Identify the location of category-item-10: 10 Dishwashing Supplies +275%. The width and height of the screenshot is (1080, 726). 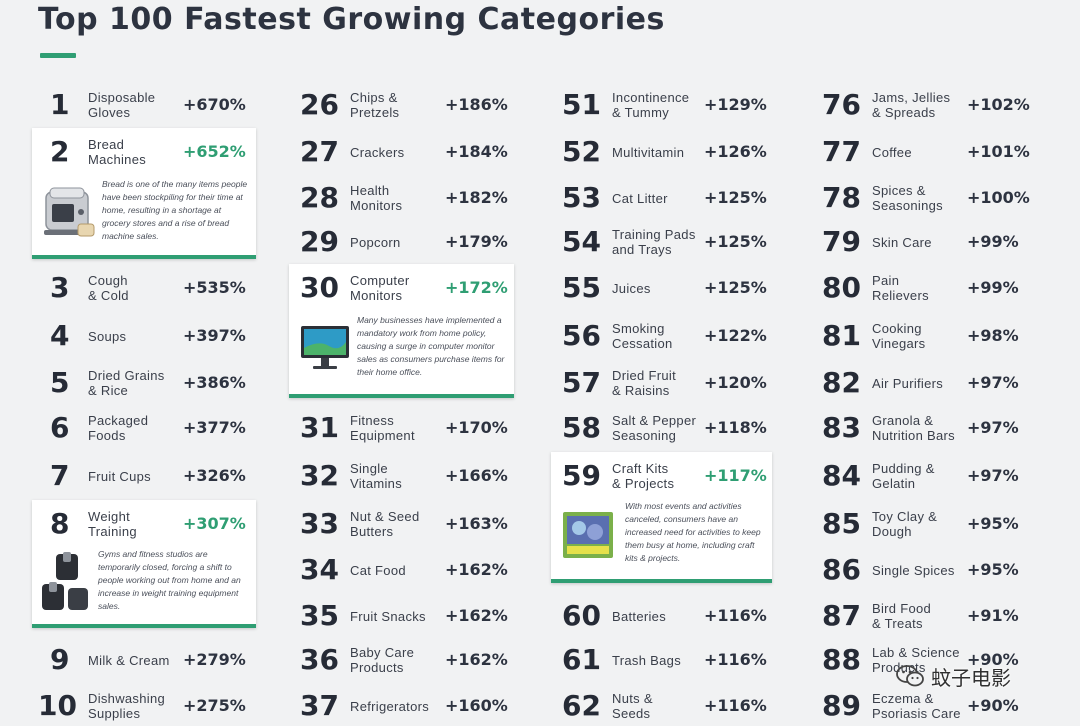
(145, 706).